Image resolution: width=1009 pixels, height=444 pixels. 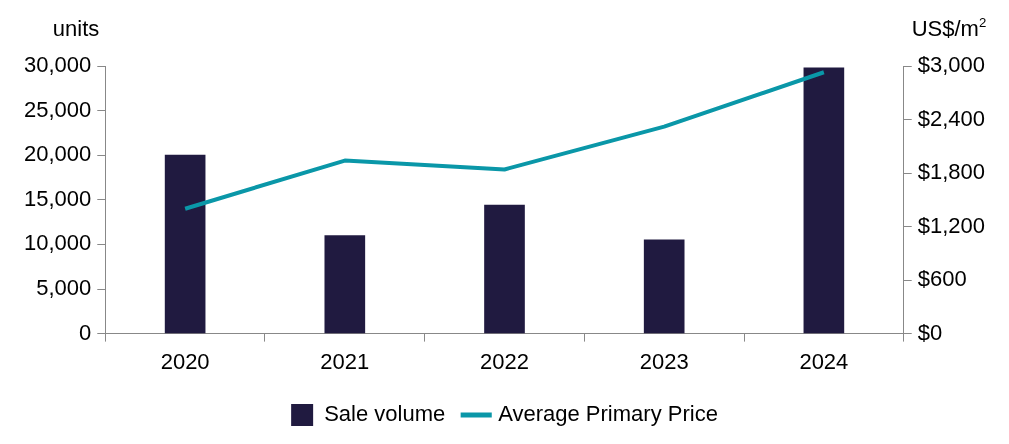 What do you see at coordinates (942, 279) in the screenshot?
I see `y2-tick-label: $600` at bounding box center [942, 279].